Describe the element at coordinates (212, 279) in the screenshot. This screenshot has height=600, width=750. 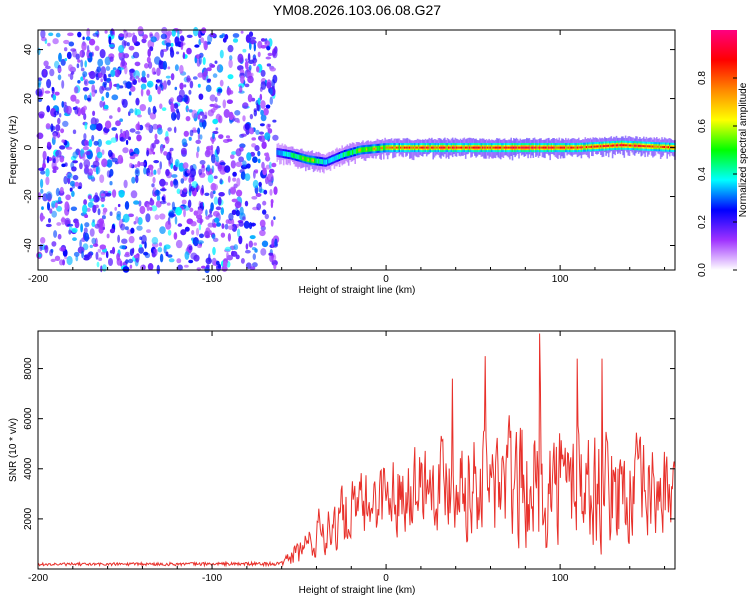
I see `spectrogram-x-tick-label: -100` at that location.